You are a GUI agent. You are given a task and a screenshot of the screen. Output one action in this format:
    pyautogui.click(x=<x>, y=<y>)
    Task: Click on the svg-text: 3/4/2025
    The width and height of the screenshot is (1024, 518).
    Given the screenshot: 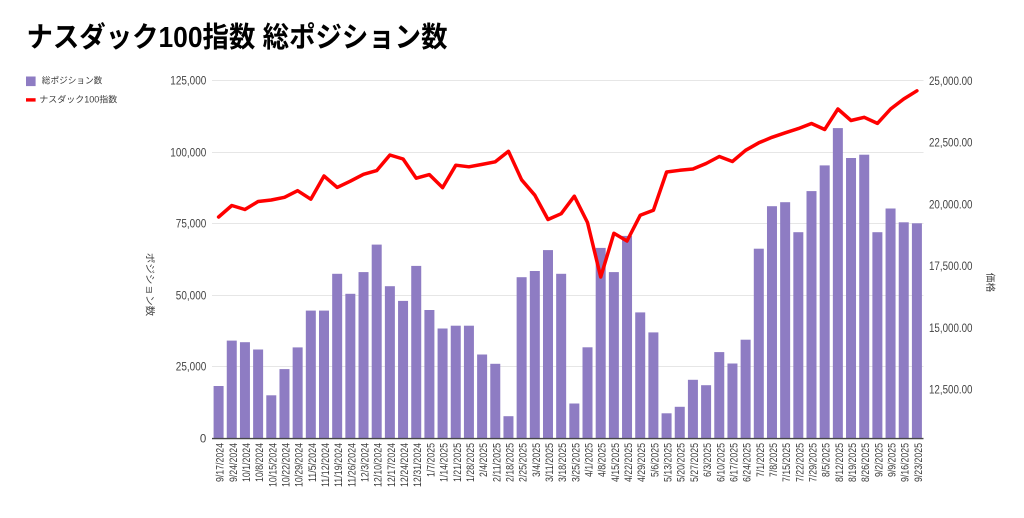 What is the action you would take?
    pyautogui.click(x=537, y=460)
    